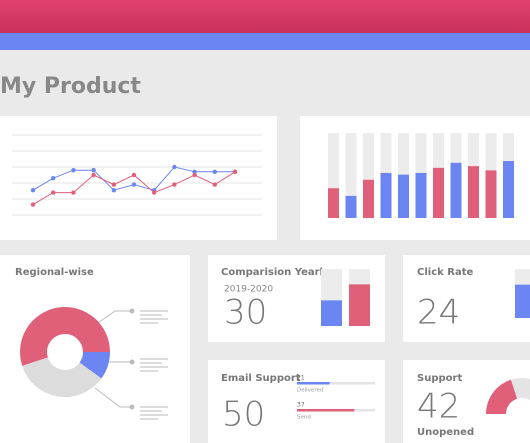  Describe the element at coordinates (243, 415) in the screenshot. I see `big-number: 50` at that location.